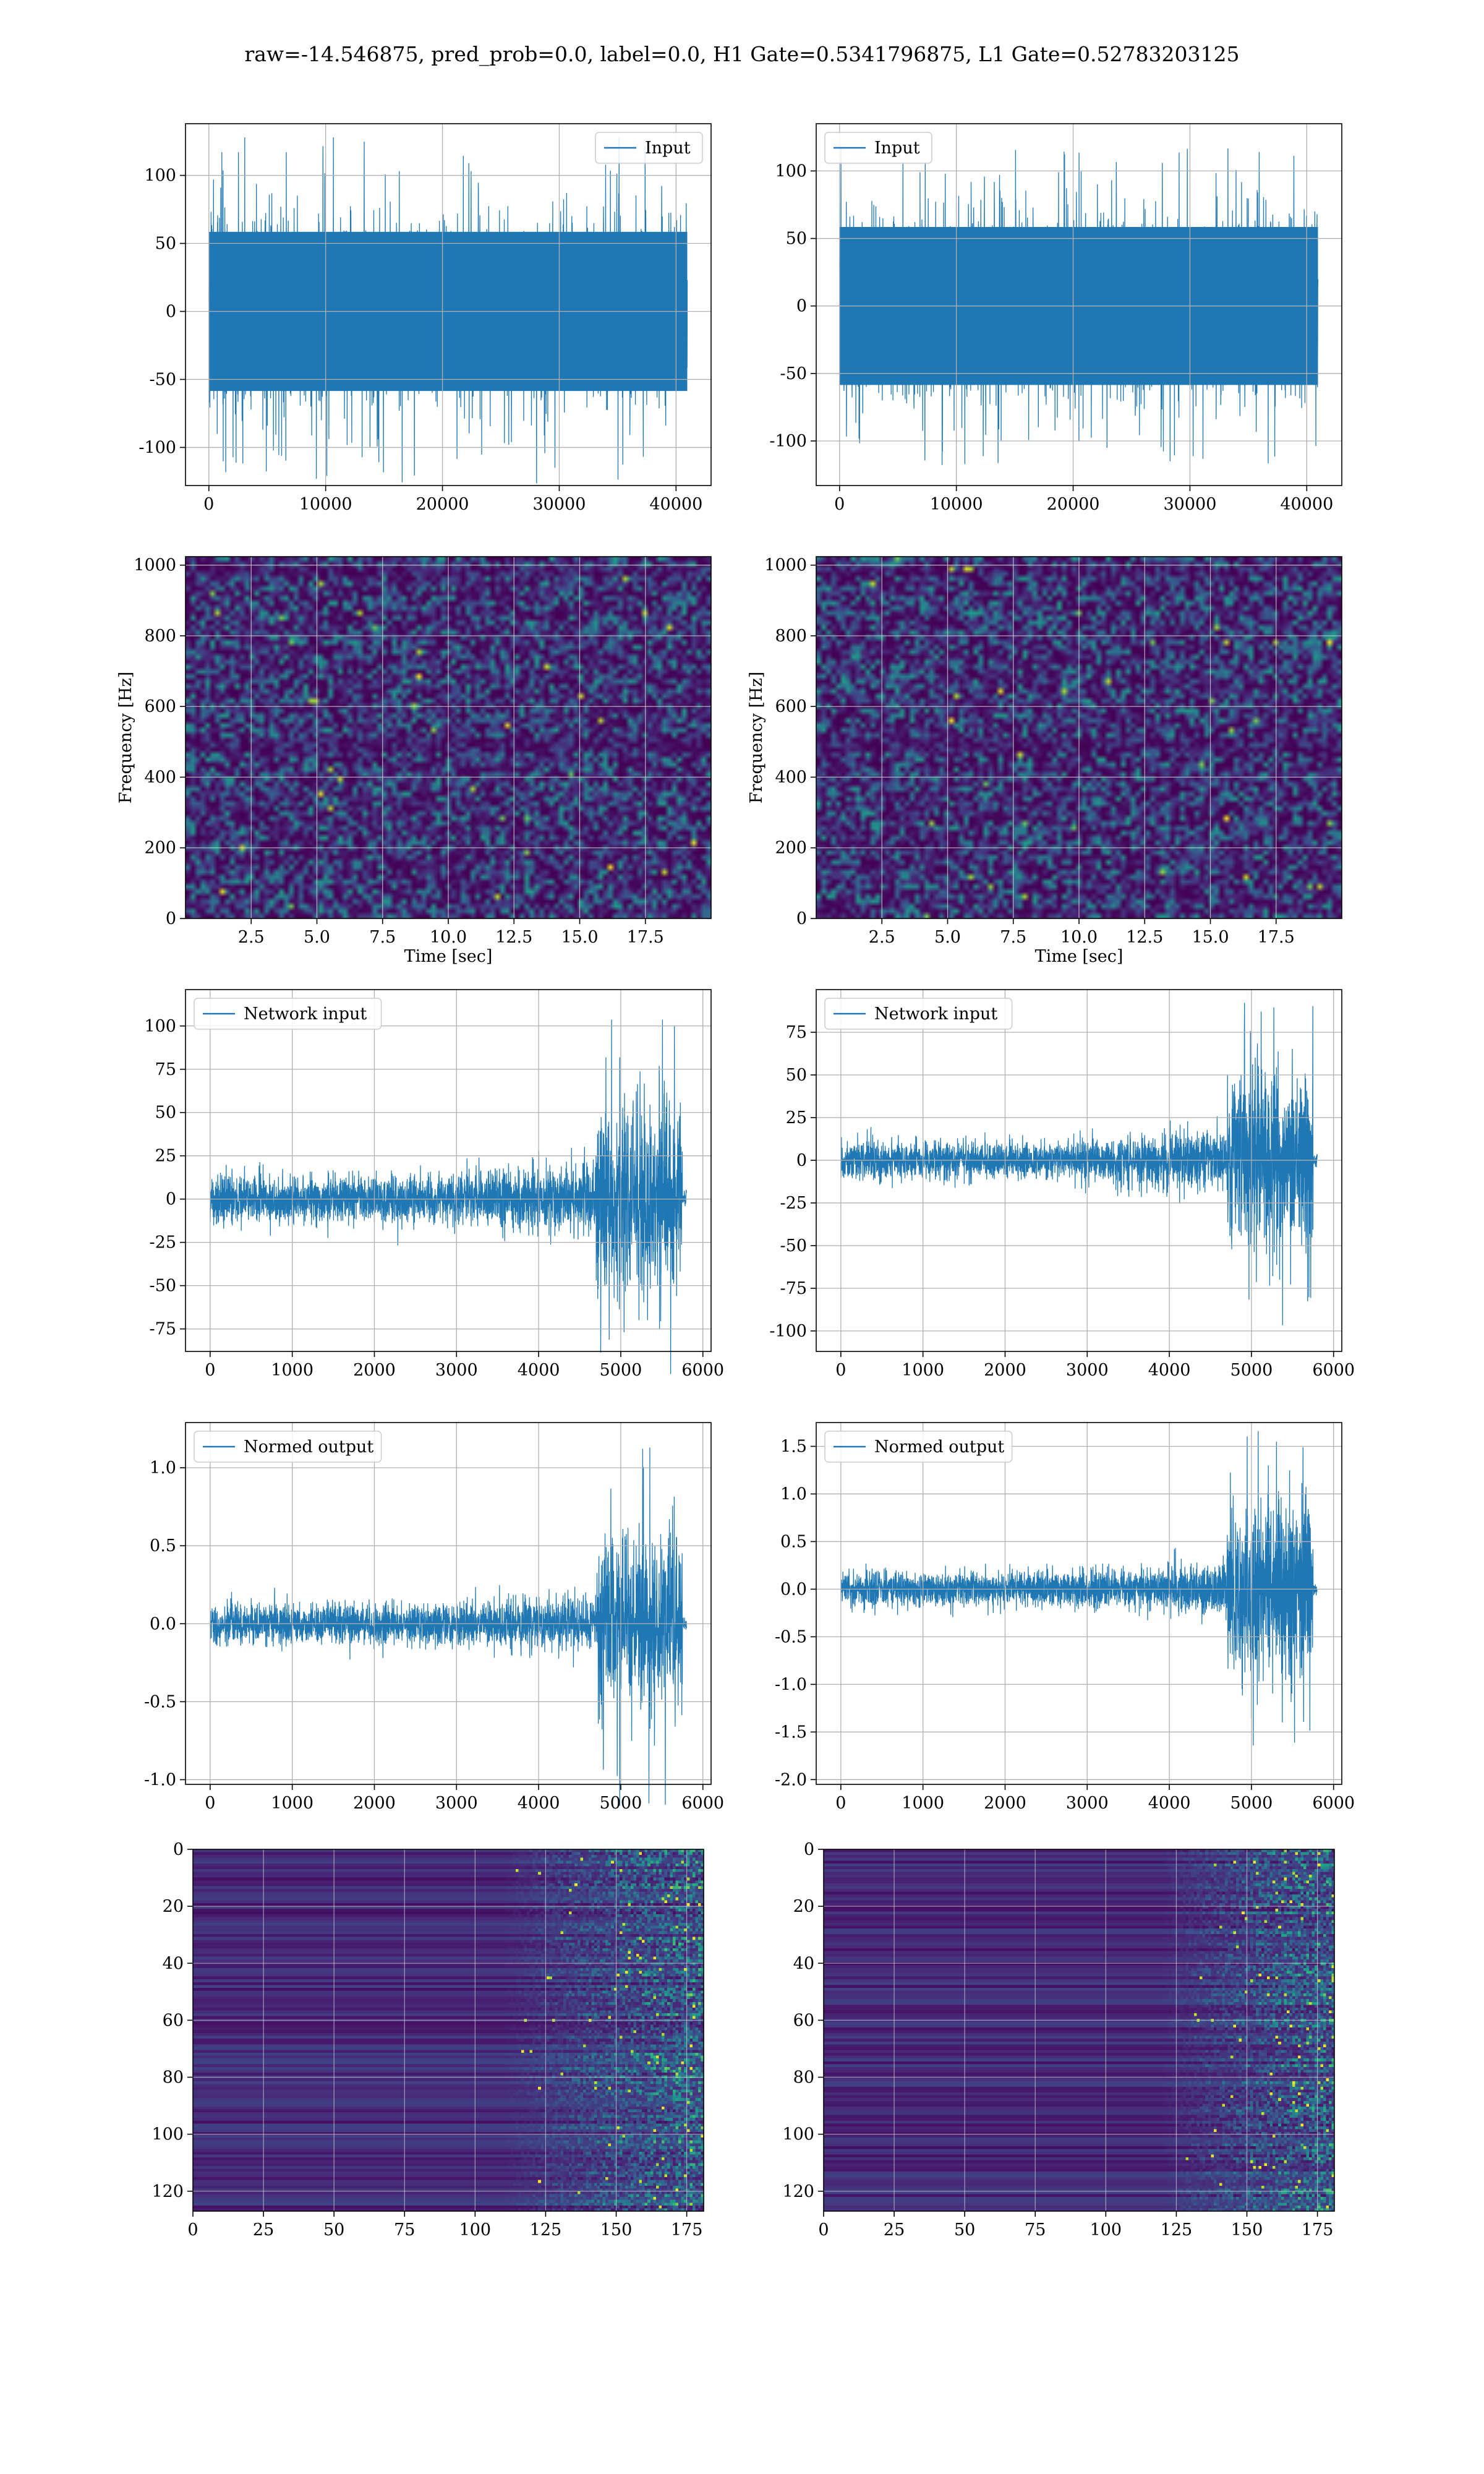  What do you see at coordinates (559, 504) in the screenshot?
I see `x-tick-label: 30000` at bounding box center [559, 504].